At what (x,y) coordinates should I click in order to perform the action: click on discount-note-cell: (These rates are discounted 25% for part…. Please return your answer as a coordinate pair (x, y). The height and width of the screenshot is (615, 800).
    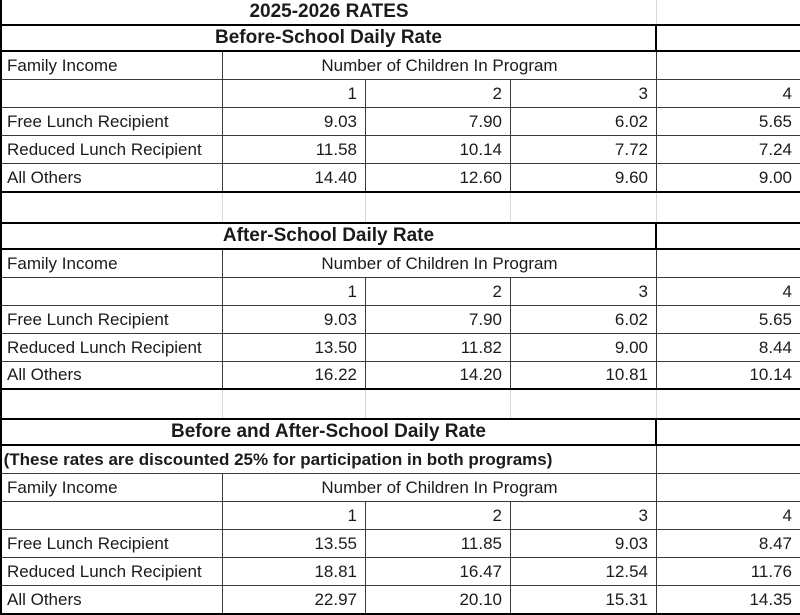
    Looking at the image, I should click on (329, 459).